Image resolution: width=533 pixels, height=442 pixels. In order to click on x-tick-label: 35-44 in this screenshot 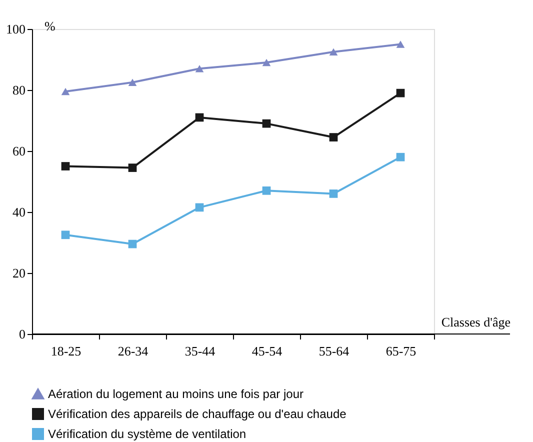, I will do `click(200, 351)`.